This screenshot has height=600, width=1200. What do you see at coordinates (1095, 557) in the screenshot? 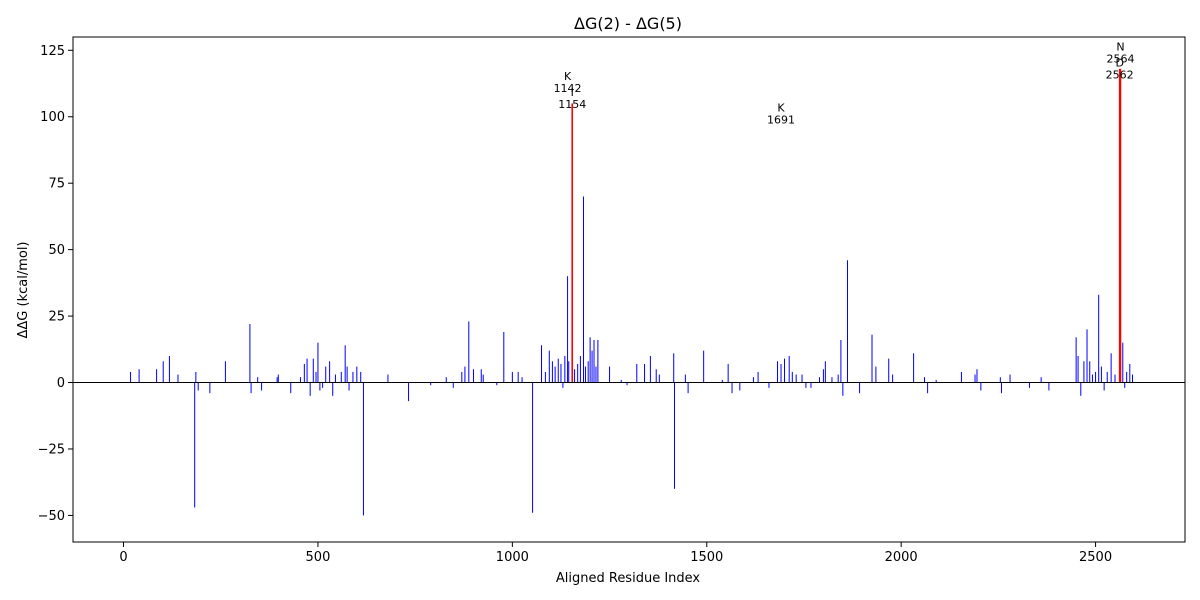
I see `x-tick-label: 2500` at bounding box center [1095, 557].